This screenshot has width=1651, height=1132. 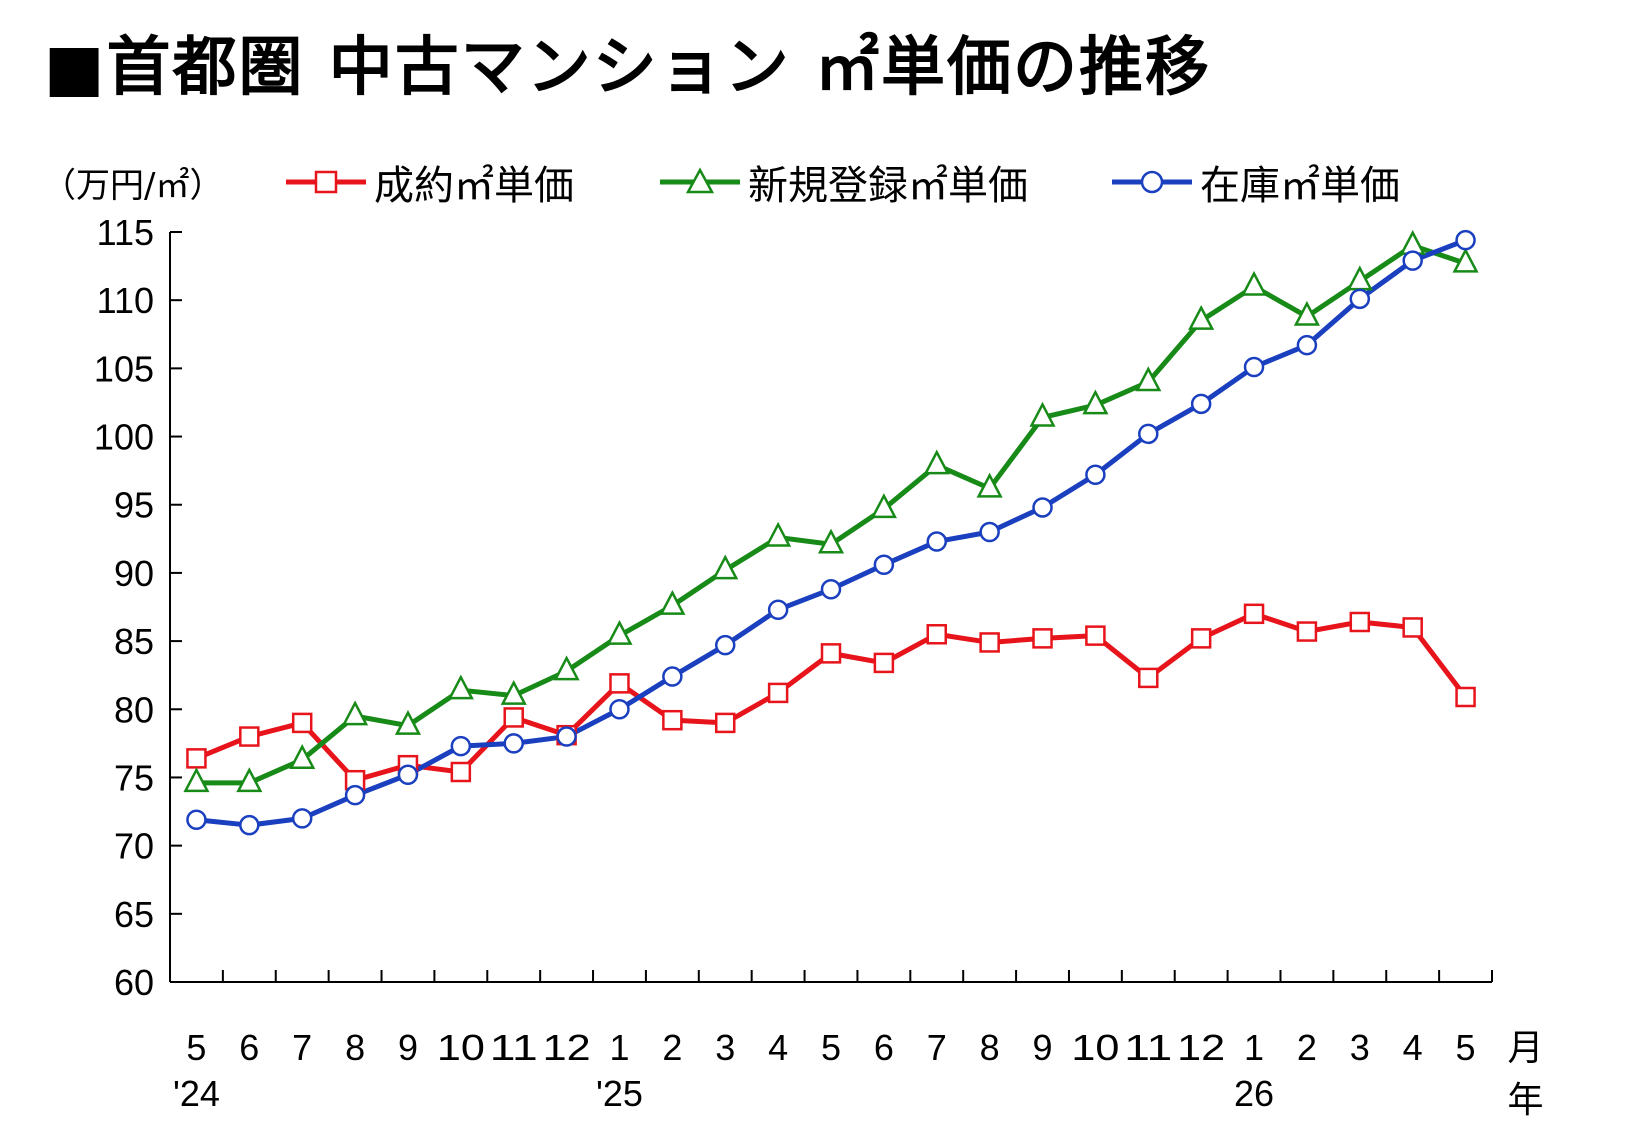 I want to click on legend-item-new: 新規登録㎡単価, so click(x=844, y=184).